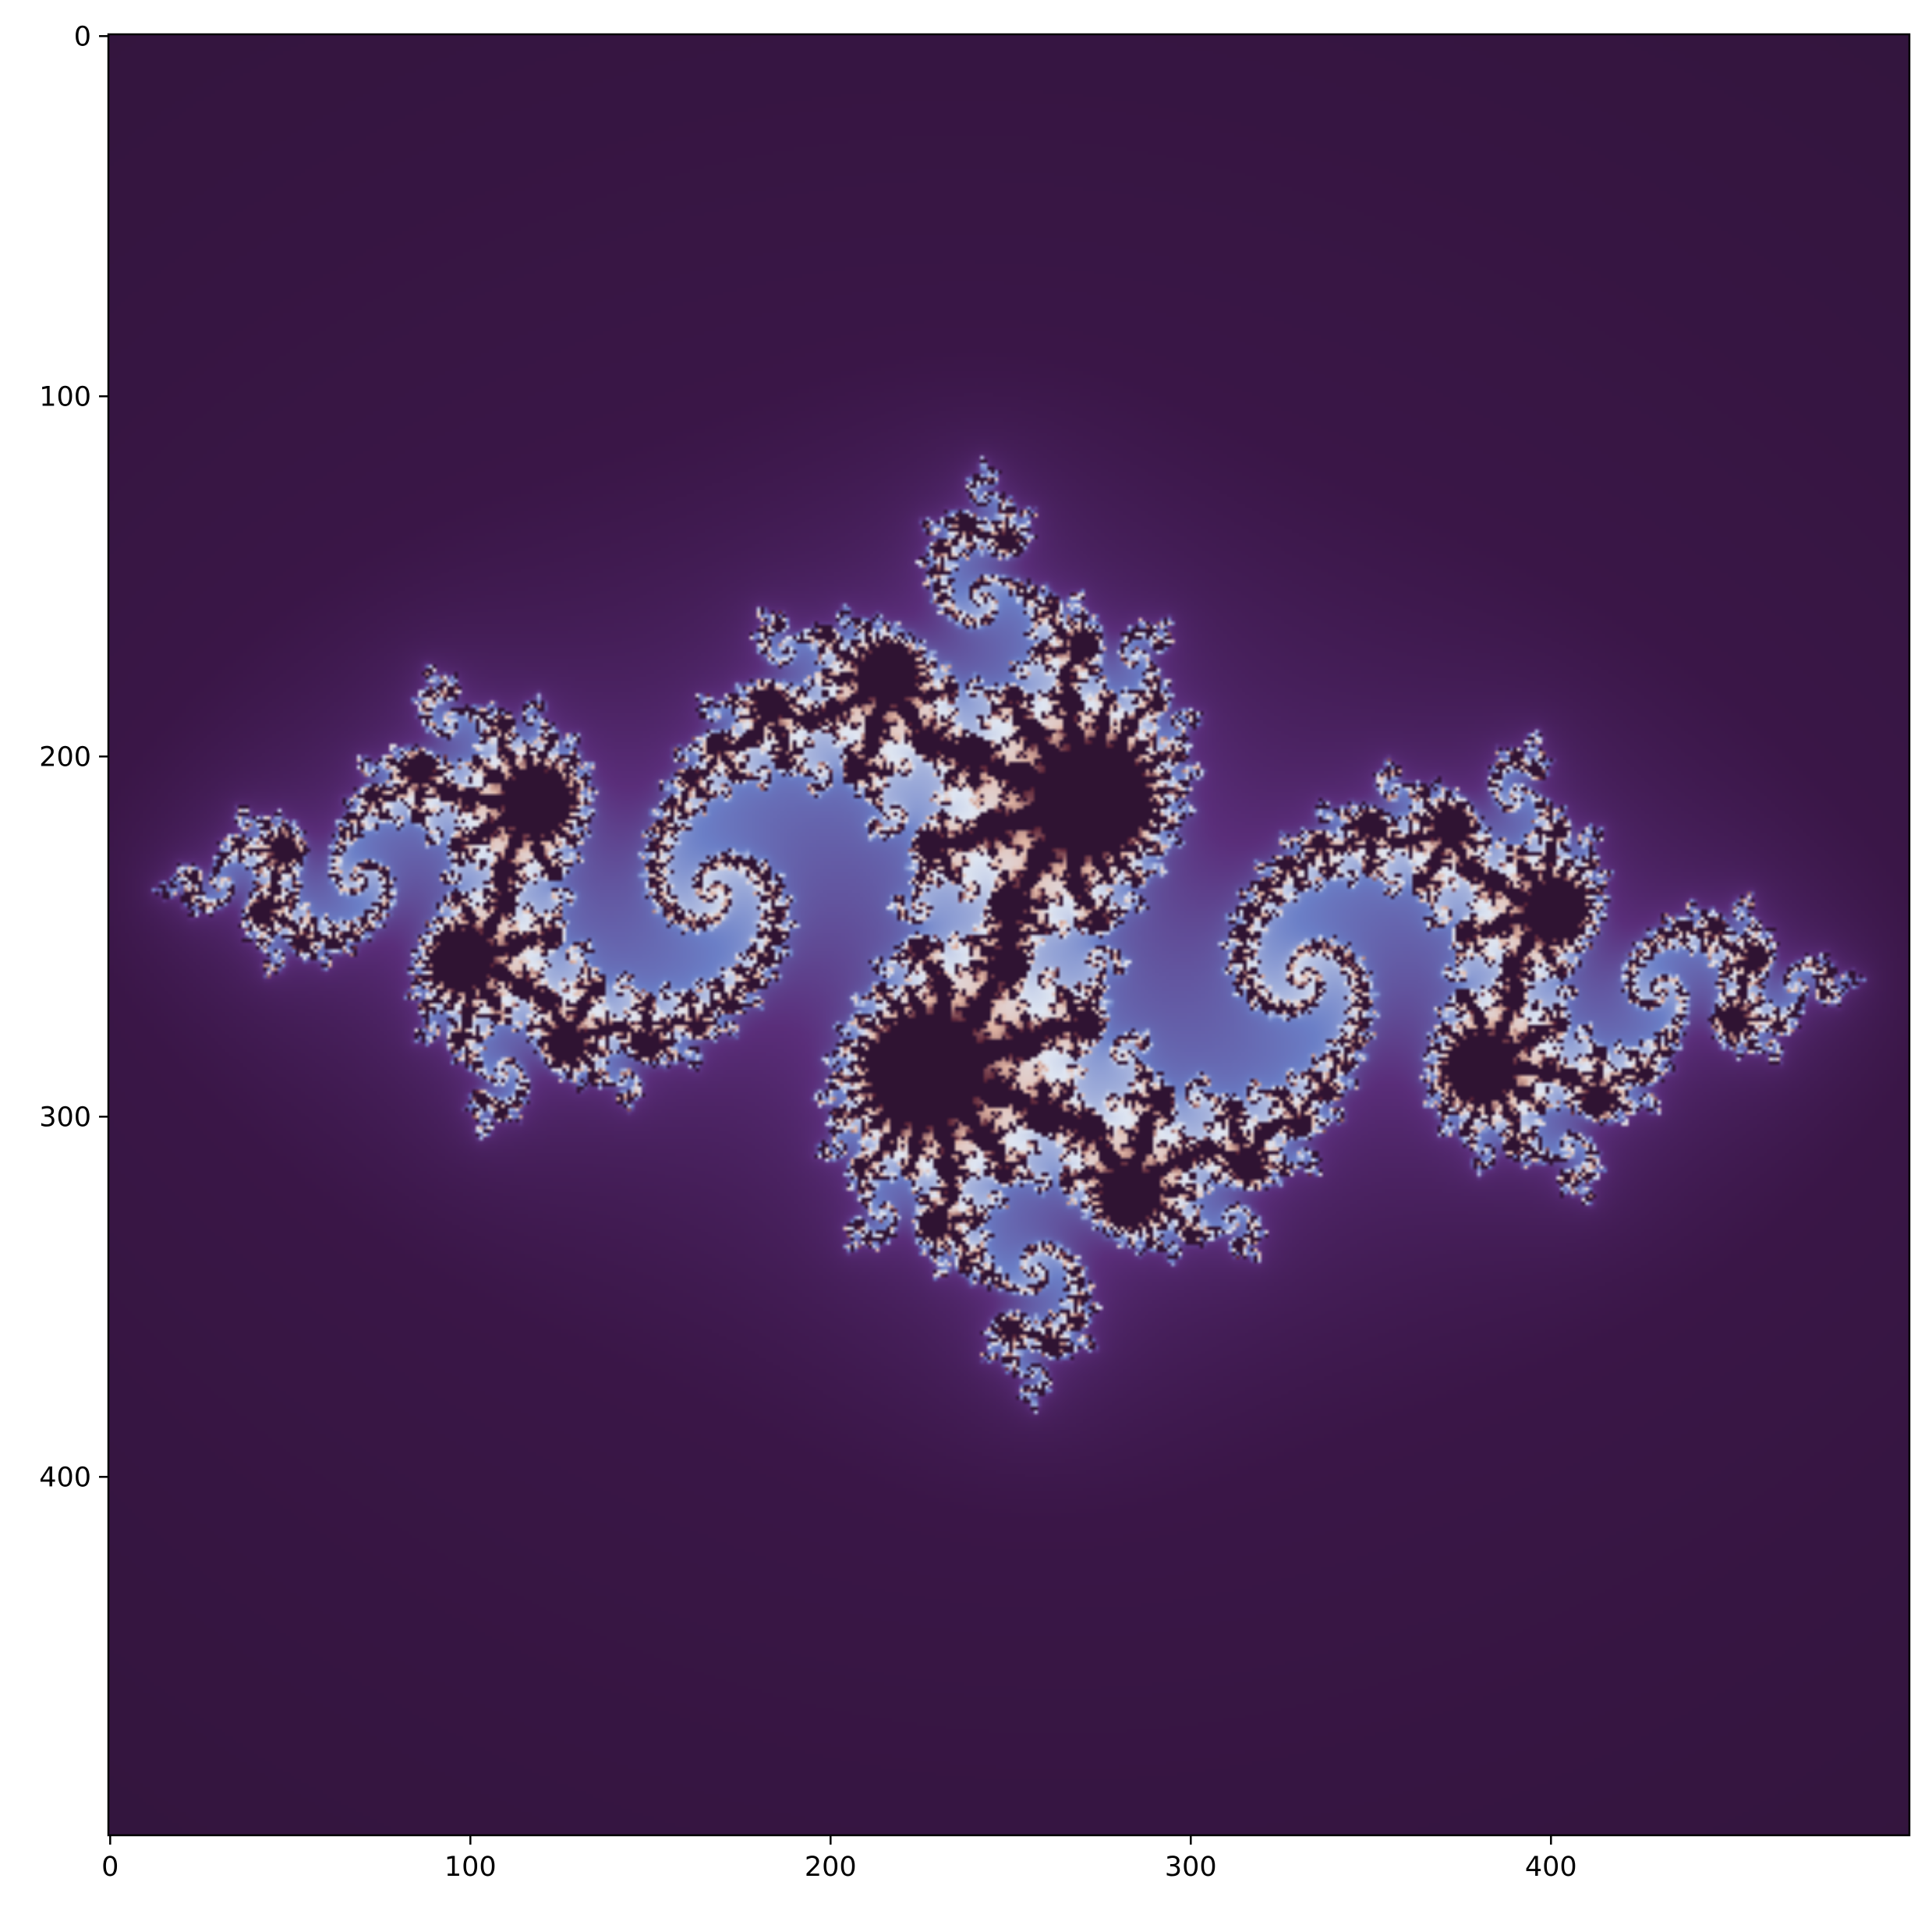  I want to click on x-tick-label: 100, so click(470, 1867).